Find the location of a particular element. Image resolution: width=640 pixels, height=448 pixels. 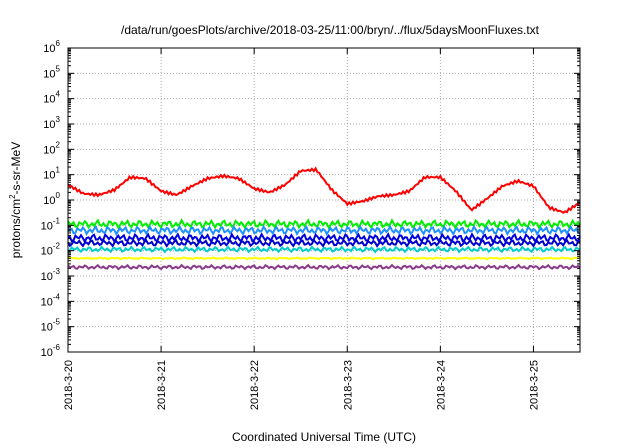

y-tick-label: 10⁻² is located at coordinates (51, 250).